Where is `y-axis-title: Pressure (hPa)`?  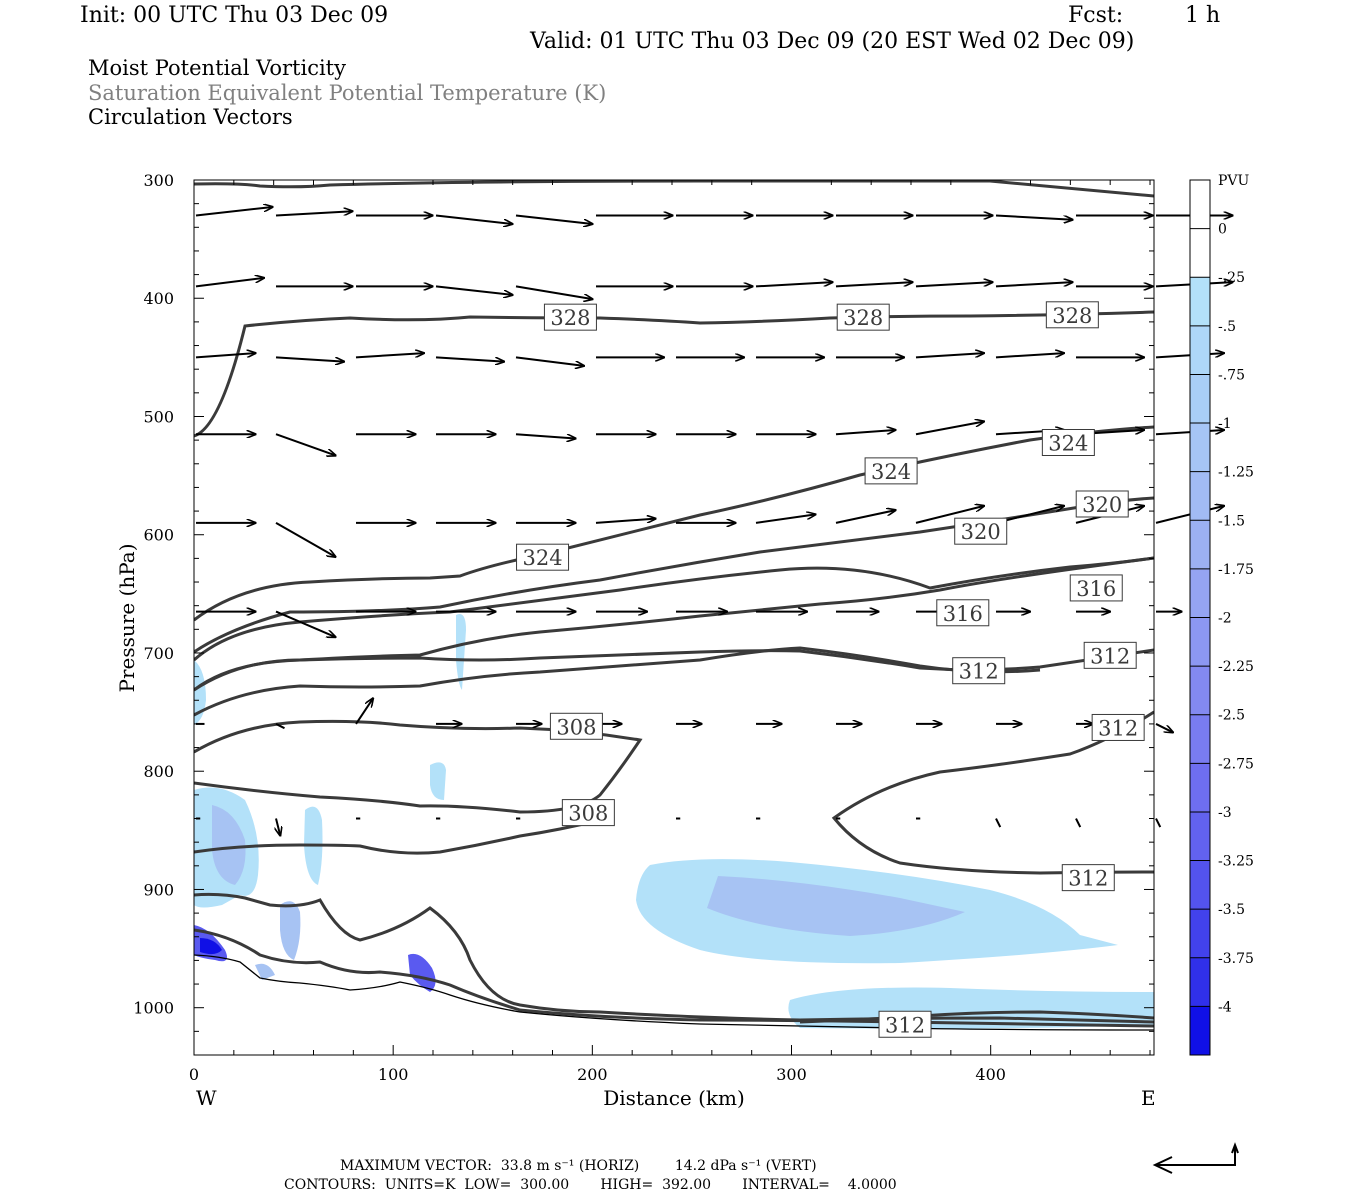 y-axis-title: Pressure (hPa) is located at coordinates (127, 618).